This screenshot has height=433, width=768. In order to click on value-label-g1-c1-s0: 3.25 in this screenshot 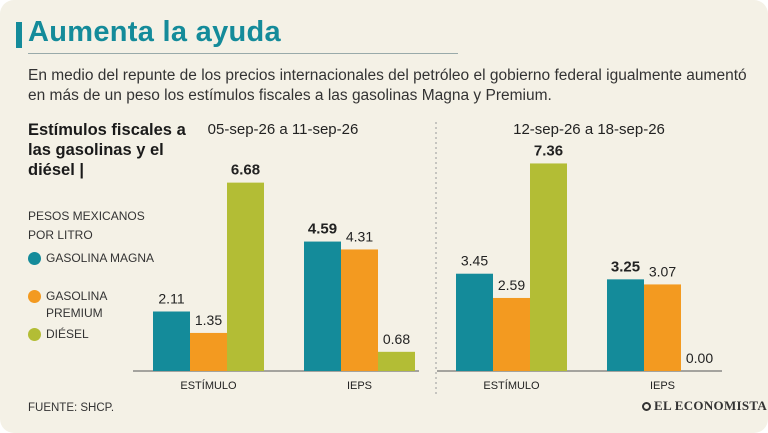, I will do `click(625, 266)`.